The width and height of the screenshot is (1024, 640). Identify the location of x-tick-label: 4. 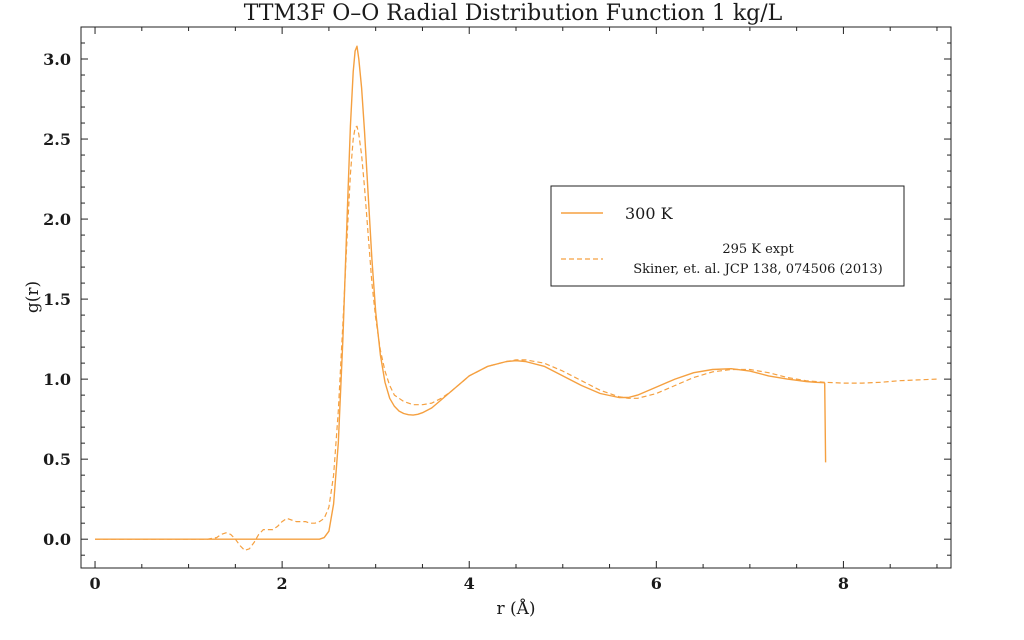
(469, 583).